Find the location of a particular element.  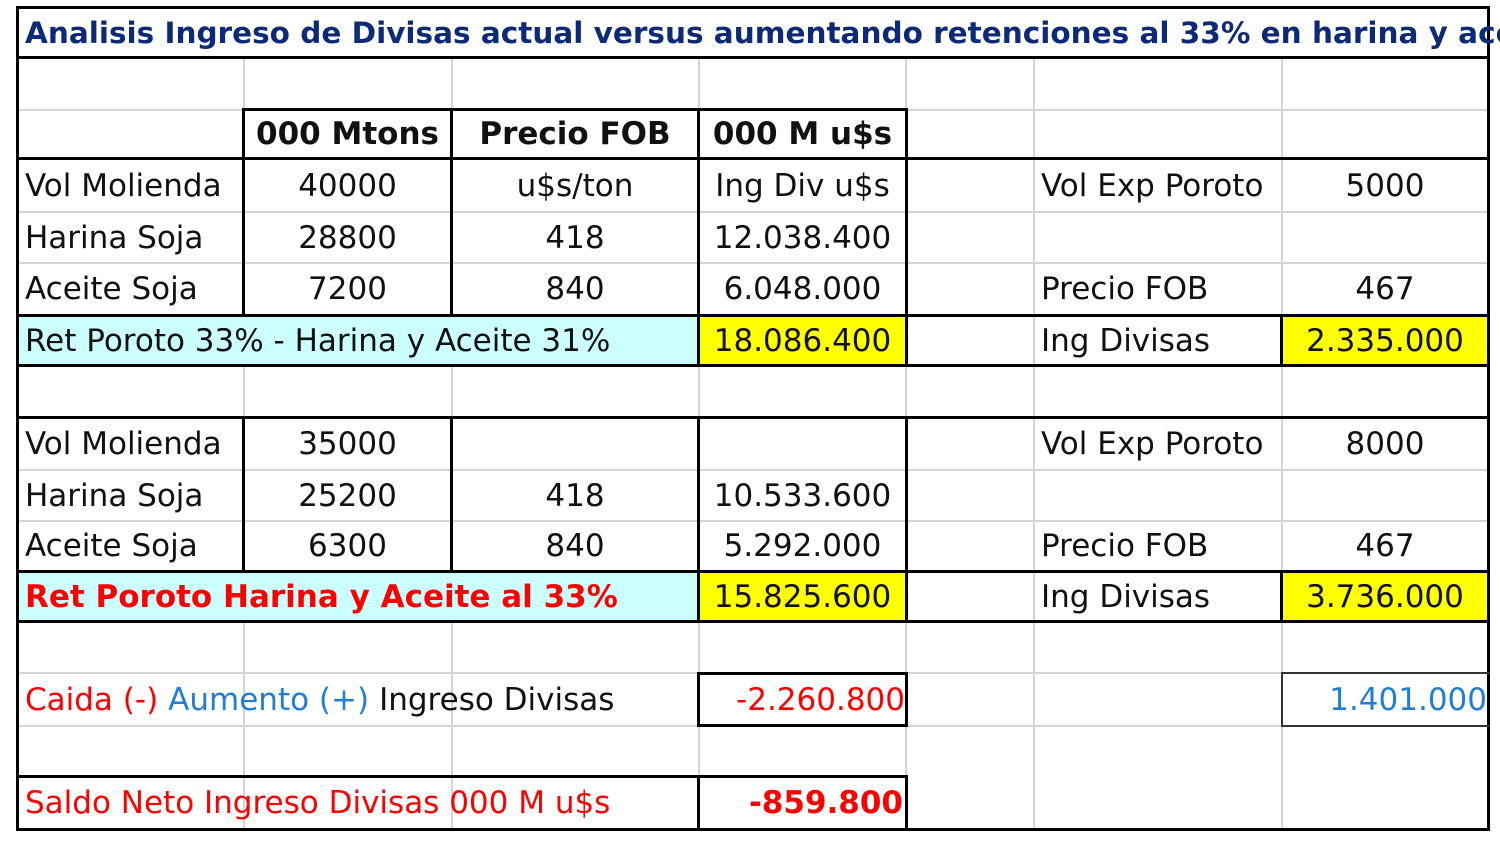

row-label-harina: Harina Soja is located at coordinates (114, 237).